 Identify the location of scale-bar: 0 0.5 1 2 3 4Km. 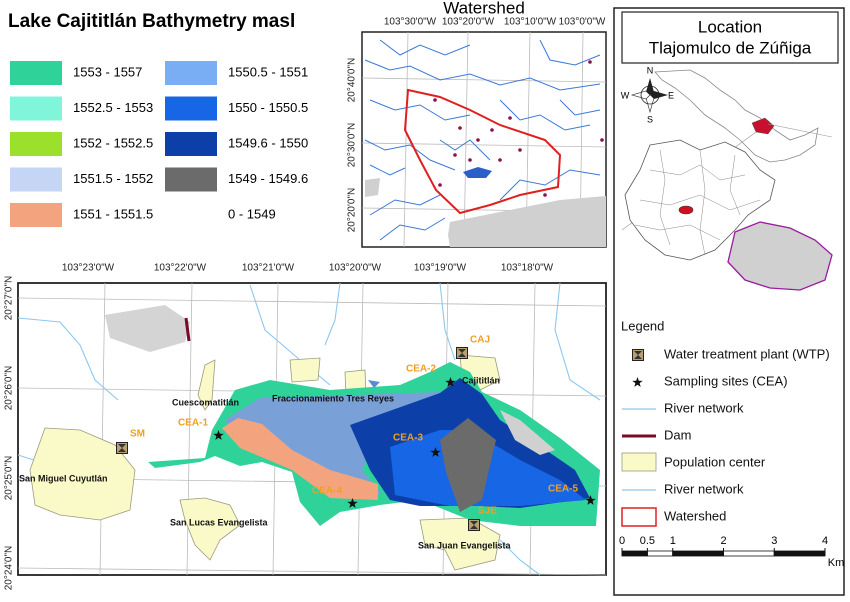
(731, 552).